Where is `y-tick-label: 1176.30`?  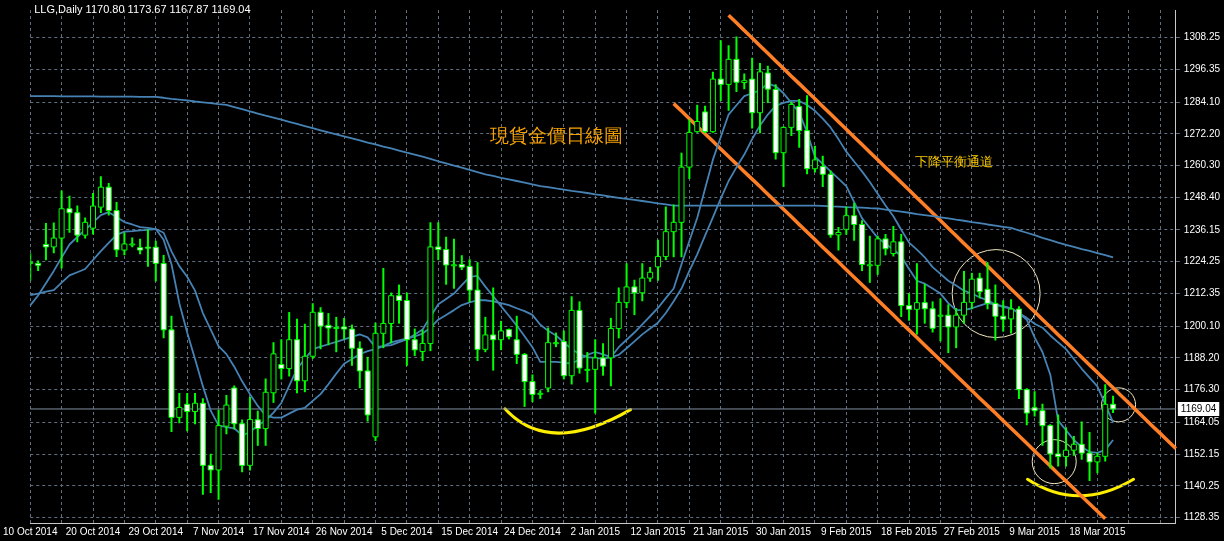 y-tick-label: 1176.30 is located at coordinates (1201, 389).